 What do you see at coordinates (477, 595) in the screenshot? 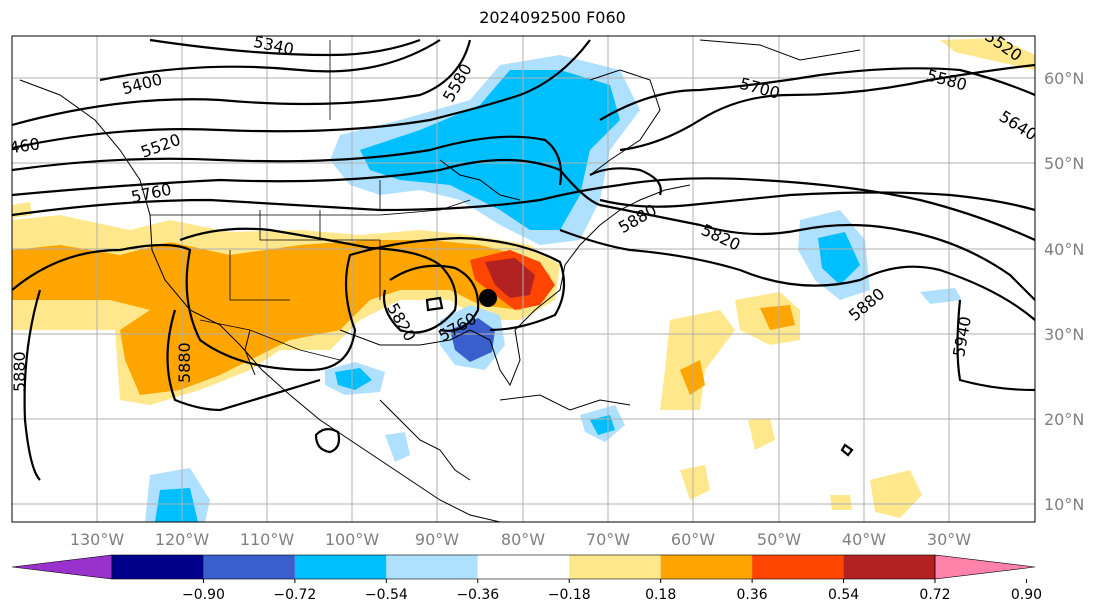
I see `colorbar-tick-label: −0.36` at bounding box center [477, 595].